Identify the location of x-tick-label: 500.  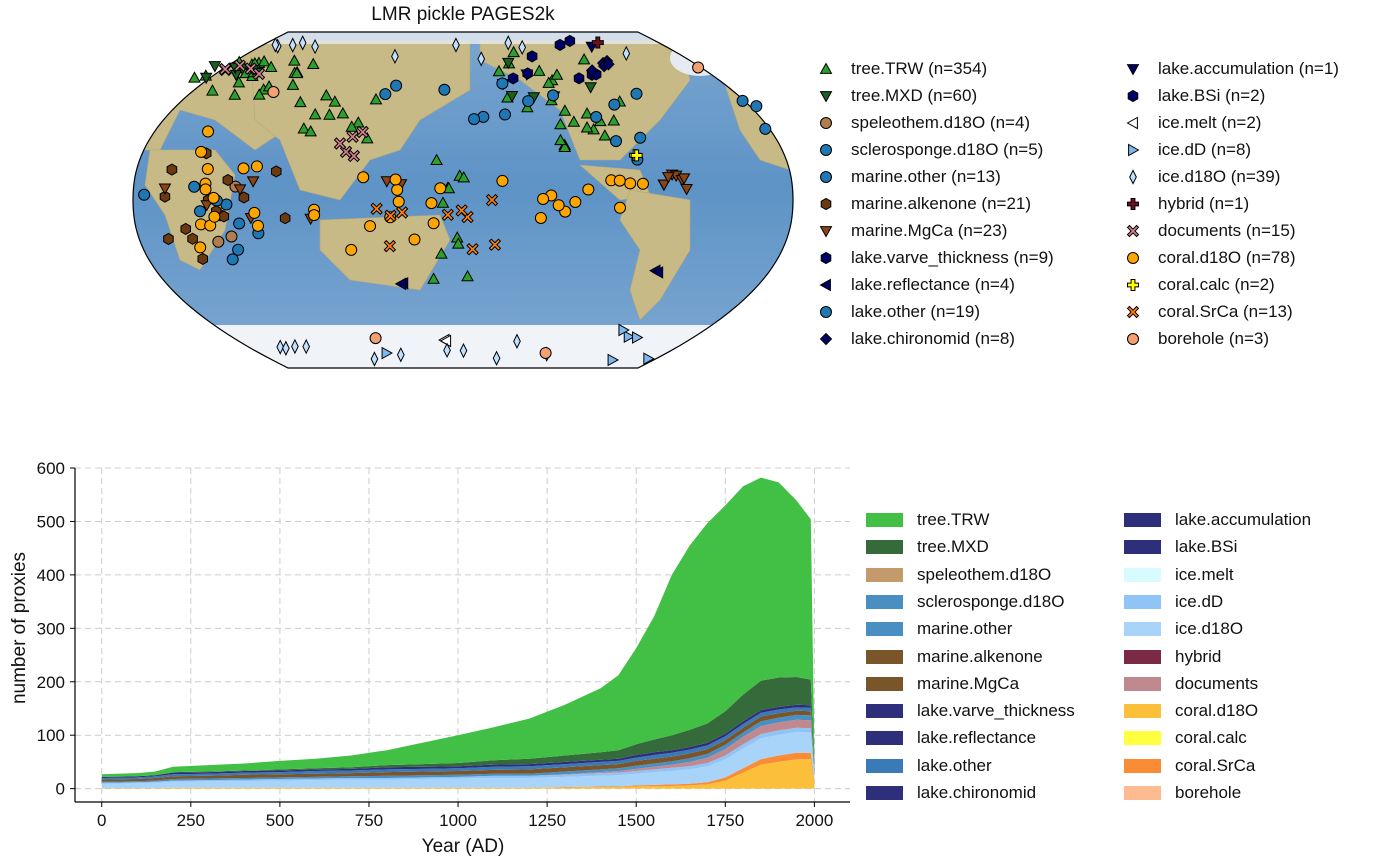
(280, 820).